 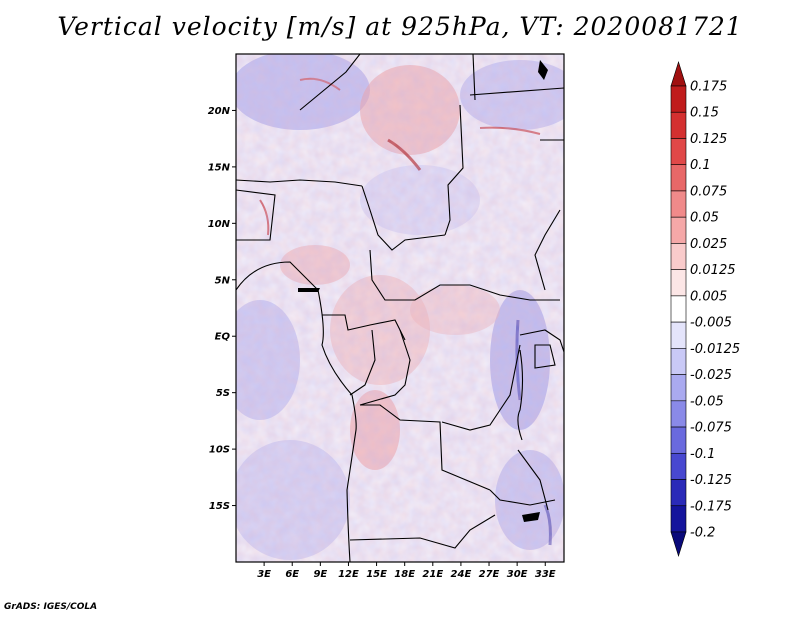 I want to click on colorbar-label: -0.175, so click(x=711, y=506).